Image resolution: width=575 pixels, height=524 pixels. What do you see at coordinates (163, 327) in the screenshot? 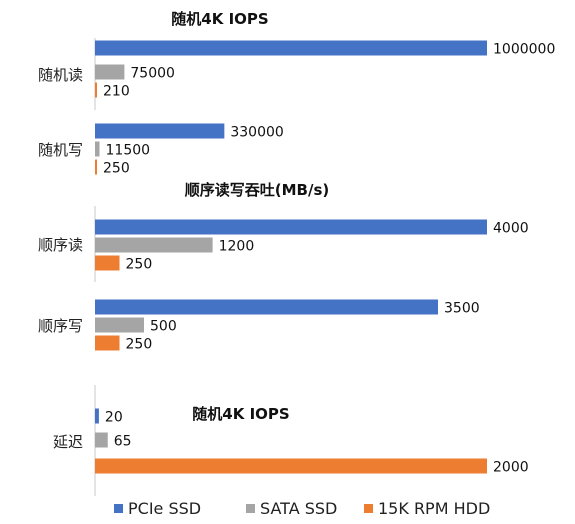
I see `data-label: 500` at bounding box center [163, 327].